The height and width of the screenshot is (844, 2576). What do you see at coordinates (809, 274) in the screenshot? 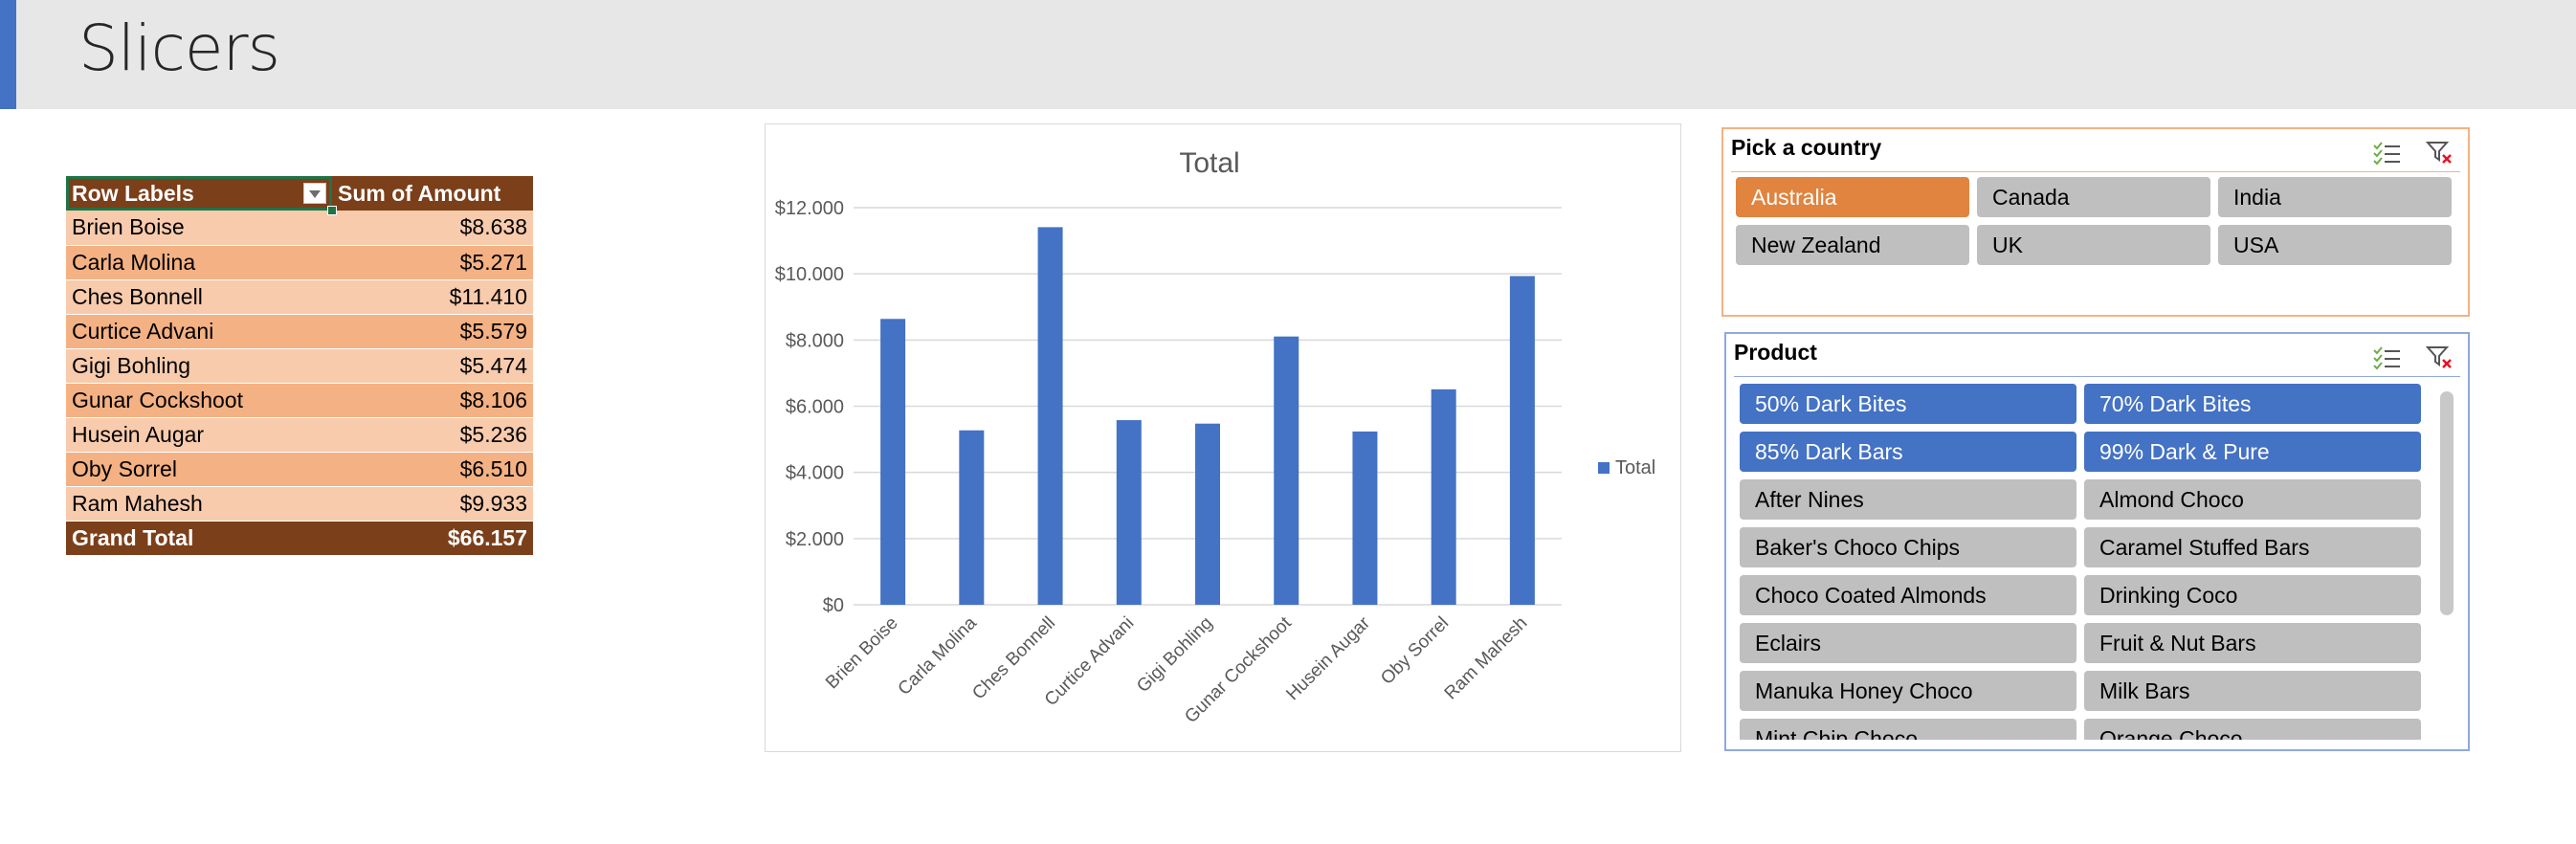
I see `y-tick-label: $10.000` at bounding box center [809, 274].